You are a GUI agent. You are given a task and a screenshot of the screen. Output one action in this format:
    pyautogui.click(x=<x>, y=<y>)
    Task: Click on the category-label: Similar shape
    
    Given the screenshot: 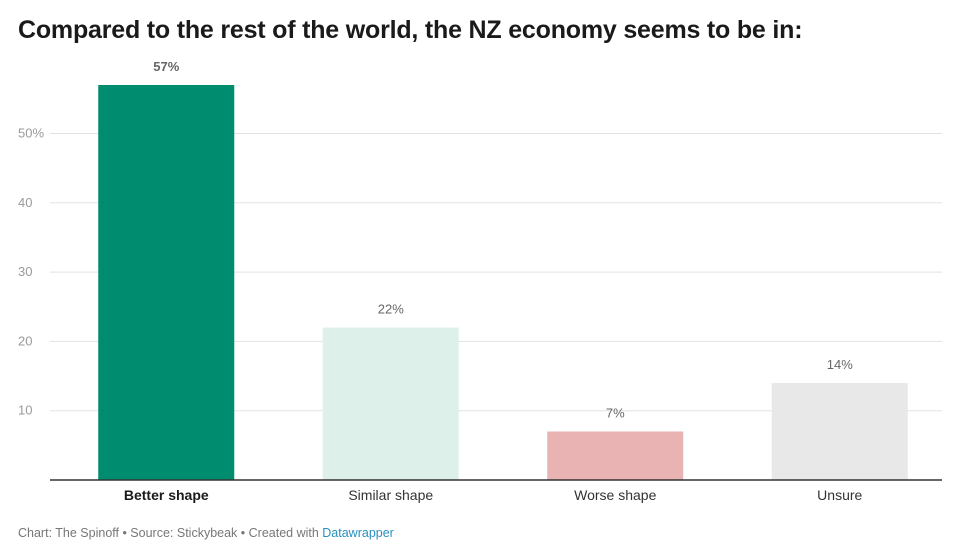 What is the action you would take?
    pyautogui.click(x=390, y=495)
    